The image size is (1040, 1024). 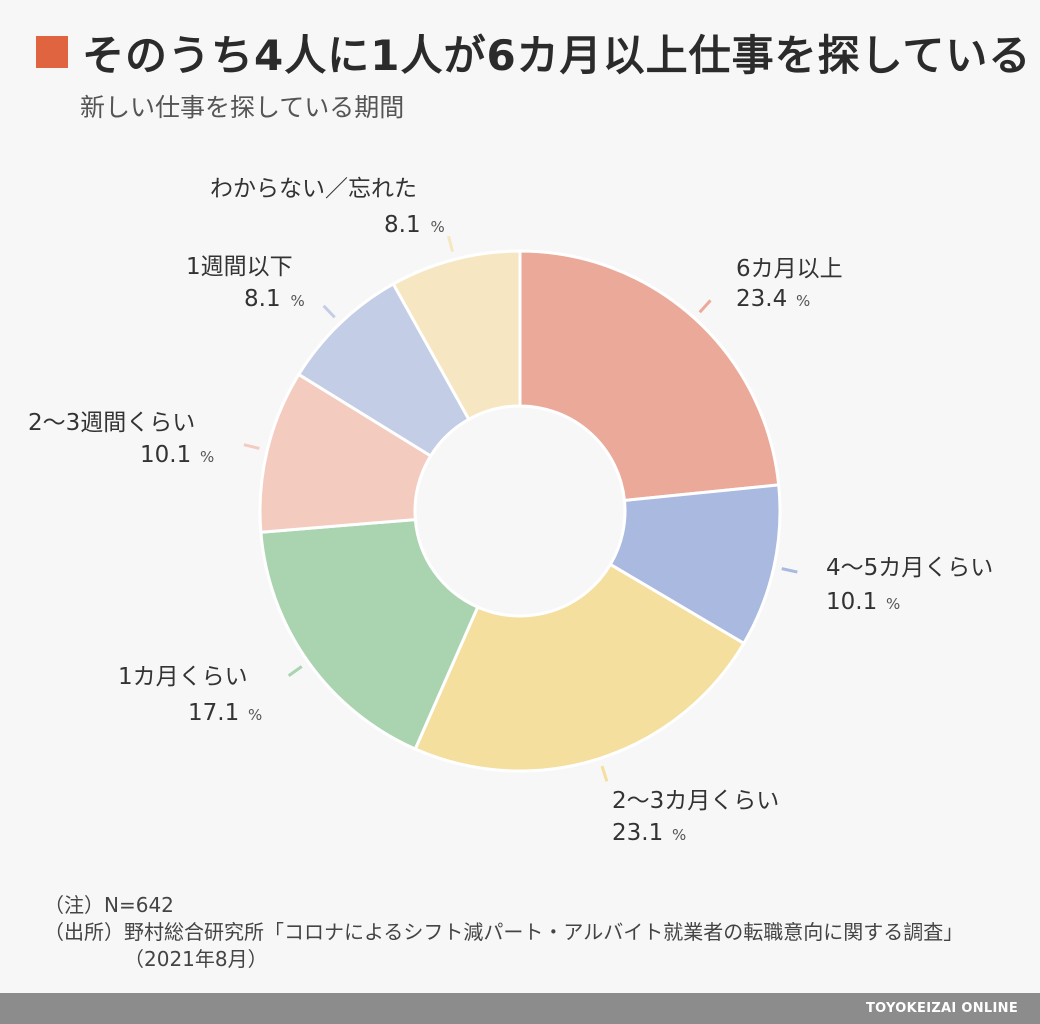 I want to click on note-text: N=642, so click(x=139, y=905).